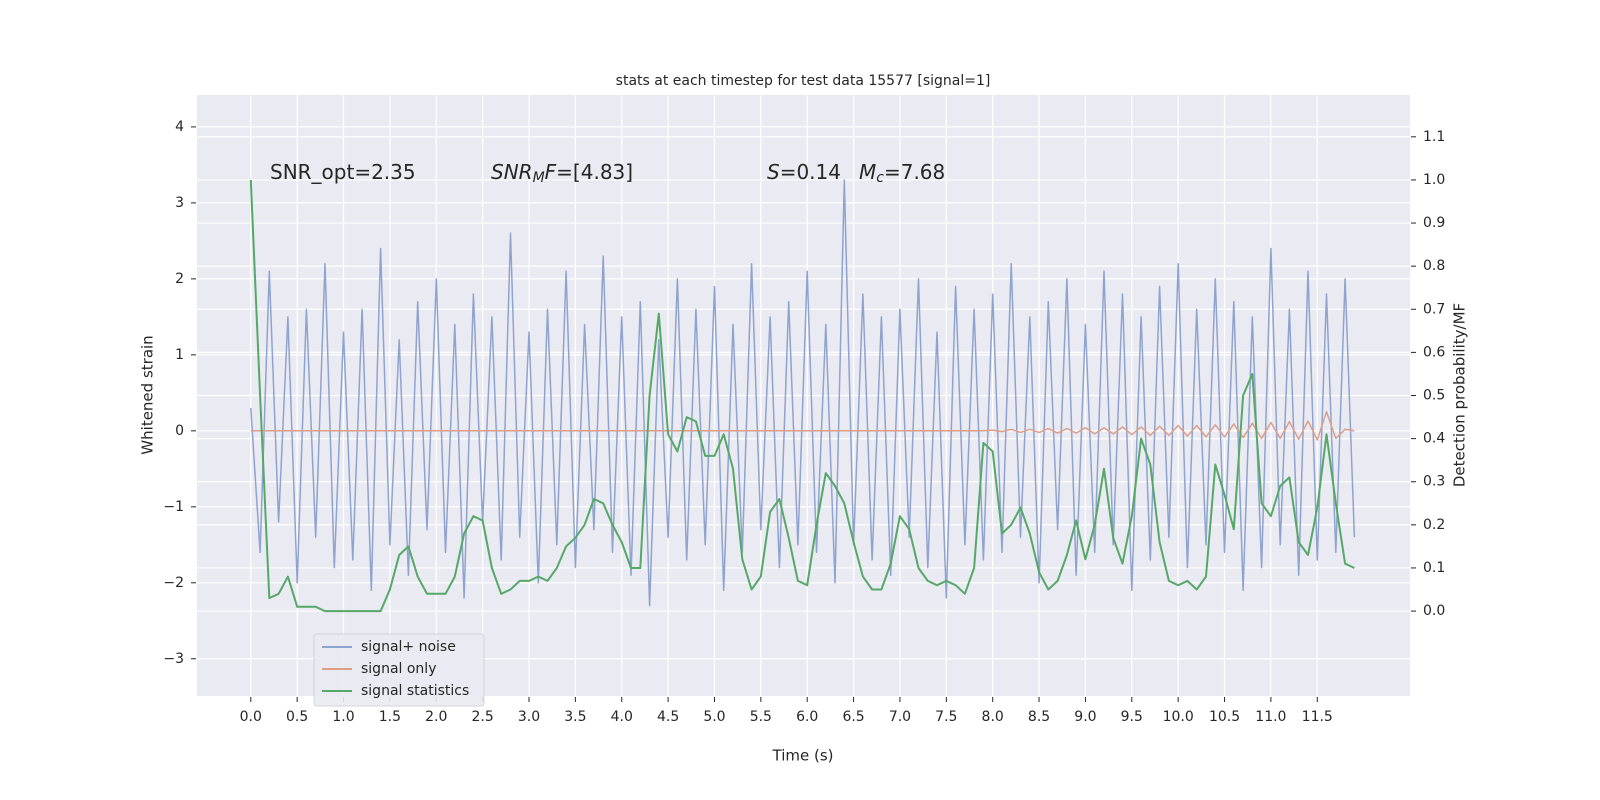 This screenshot has height=800, width=1600. I want to click on x-tick-label: 5.5, so click(761, 717).